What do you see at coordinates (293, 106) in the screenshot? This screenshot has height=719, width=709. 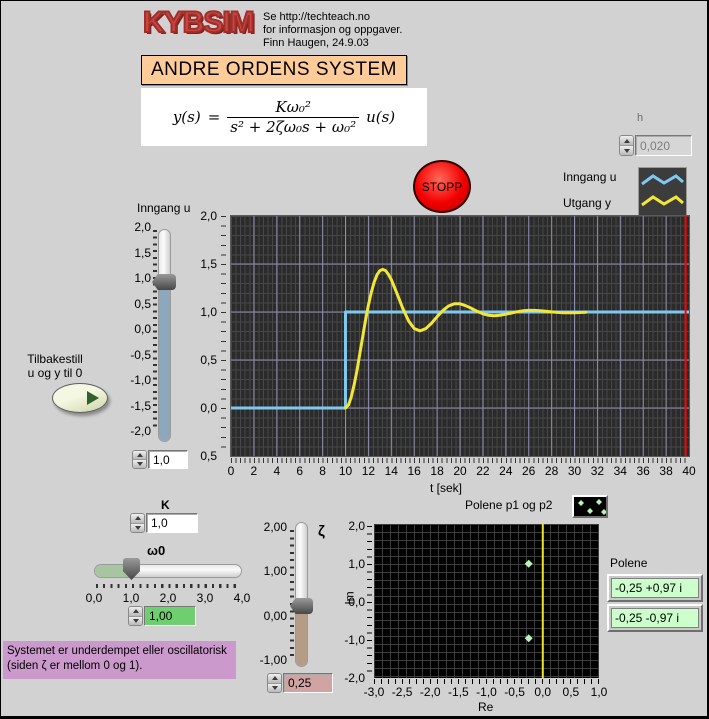 I see `formula-numerator: Kω₀²` at bounding box center [293, 106].